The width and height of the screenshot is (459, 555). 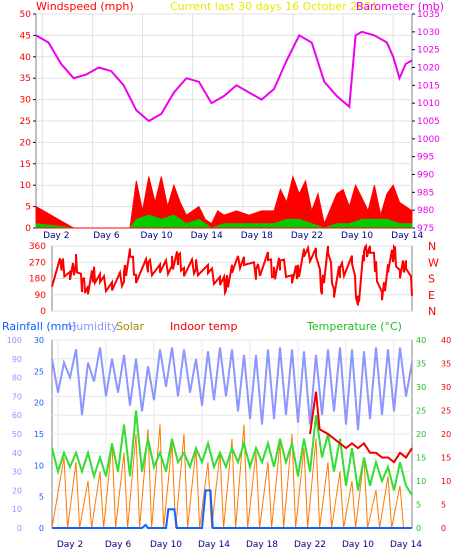 What do you see at coordinates (433, 434) in the screenshot?
I see `temperature-axis-ticks: 0 5 10 15 20 25 30 35 40 0 5 10 15 20 25 30 35 40` at bounding box center [433, 434].